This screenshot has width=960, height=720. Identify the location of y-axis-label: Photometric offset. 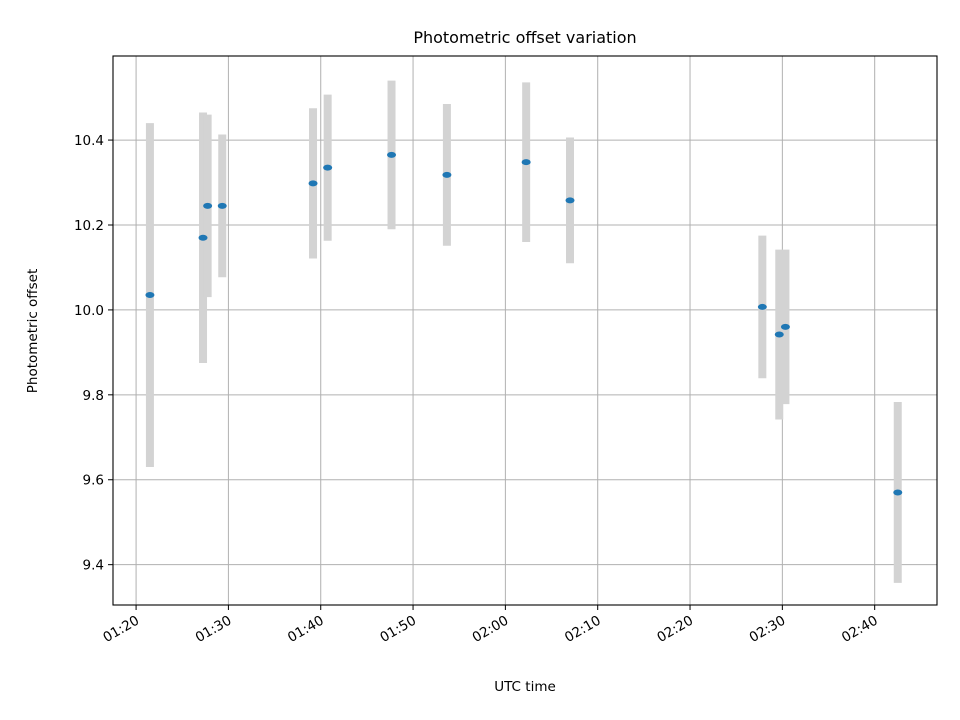
(33, 331).